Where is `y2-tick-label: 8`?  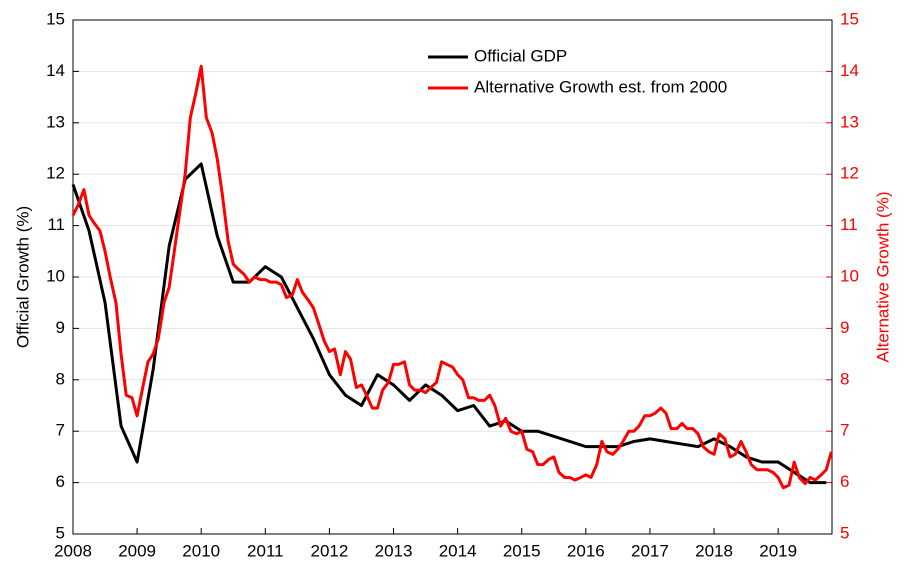 y2-tick-label: 8 is located at coordinates (844, 378).